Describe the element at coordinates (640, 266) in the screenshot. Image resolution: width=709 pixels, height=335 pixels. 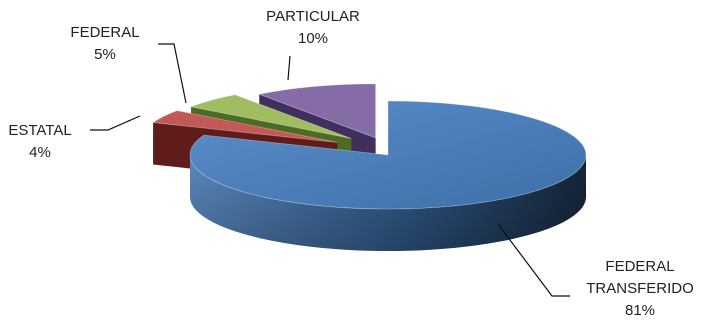
I see `slice-label-federal-transferido-name-1: FEDERAL` at that location.